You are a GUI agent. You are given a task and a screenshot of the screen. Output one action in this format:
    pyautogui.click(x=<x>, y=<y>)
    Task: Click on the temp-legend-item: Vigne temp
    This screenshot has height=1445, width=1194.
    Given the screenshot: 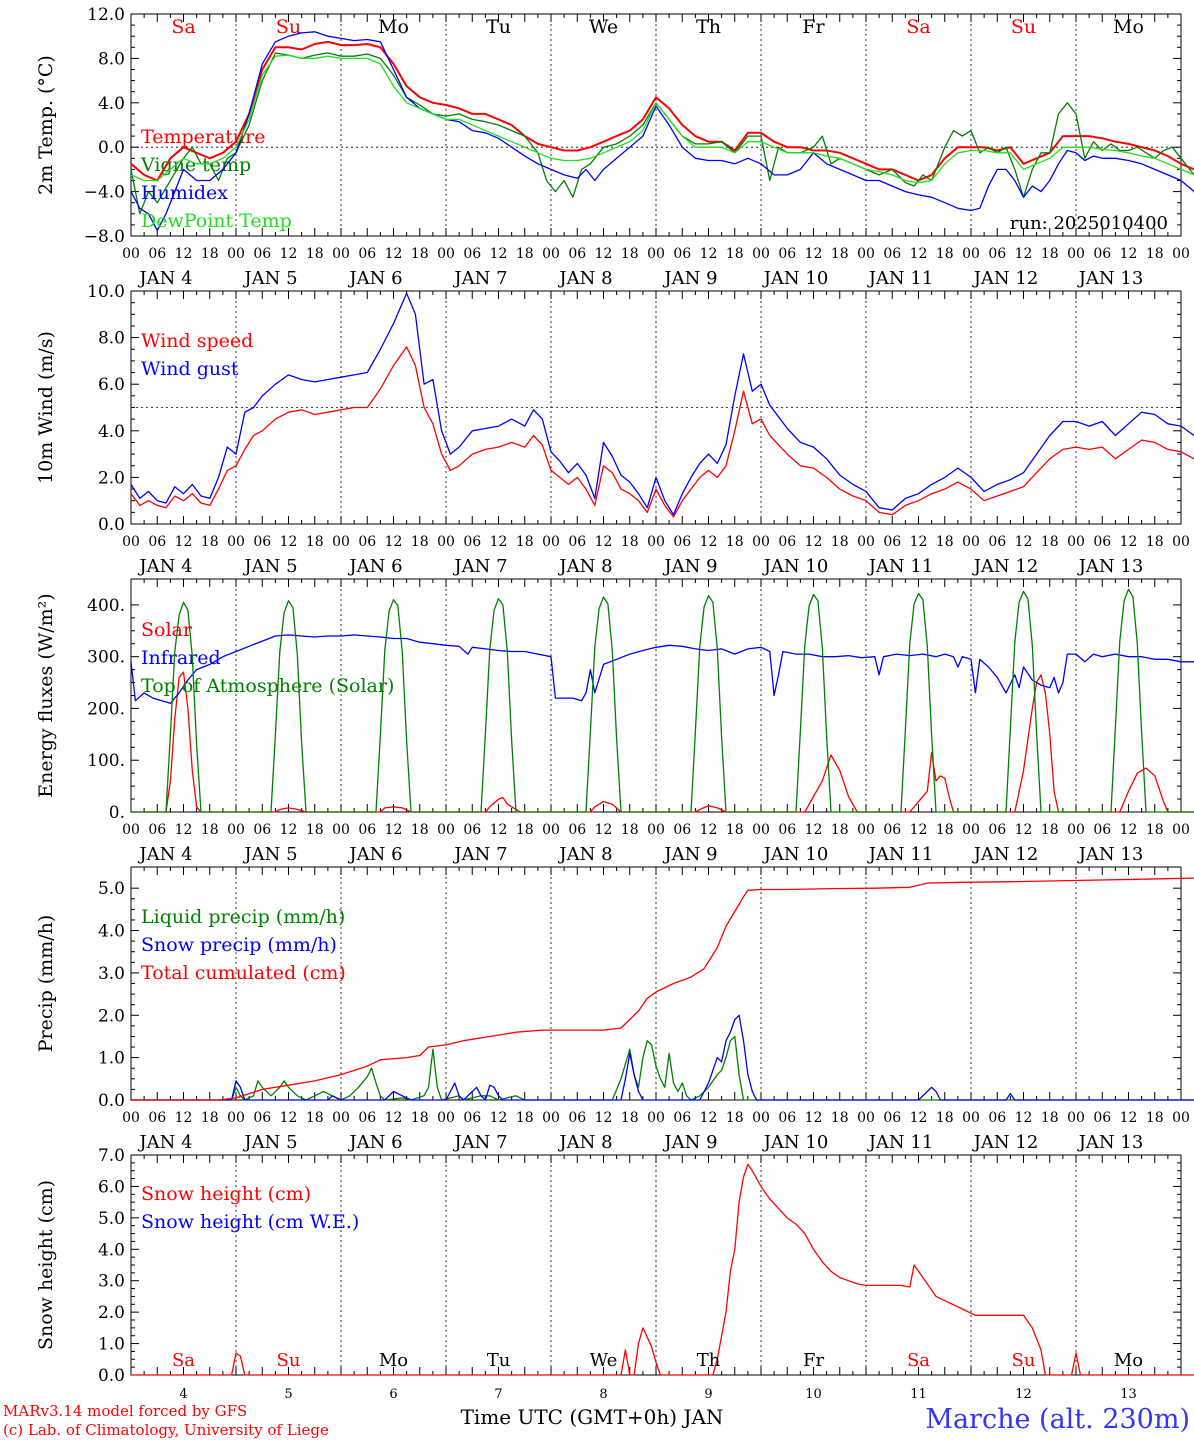 What is the action you would take?
    pyautogui.click(x=195, y=165)
    